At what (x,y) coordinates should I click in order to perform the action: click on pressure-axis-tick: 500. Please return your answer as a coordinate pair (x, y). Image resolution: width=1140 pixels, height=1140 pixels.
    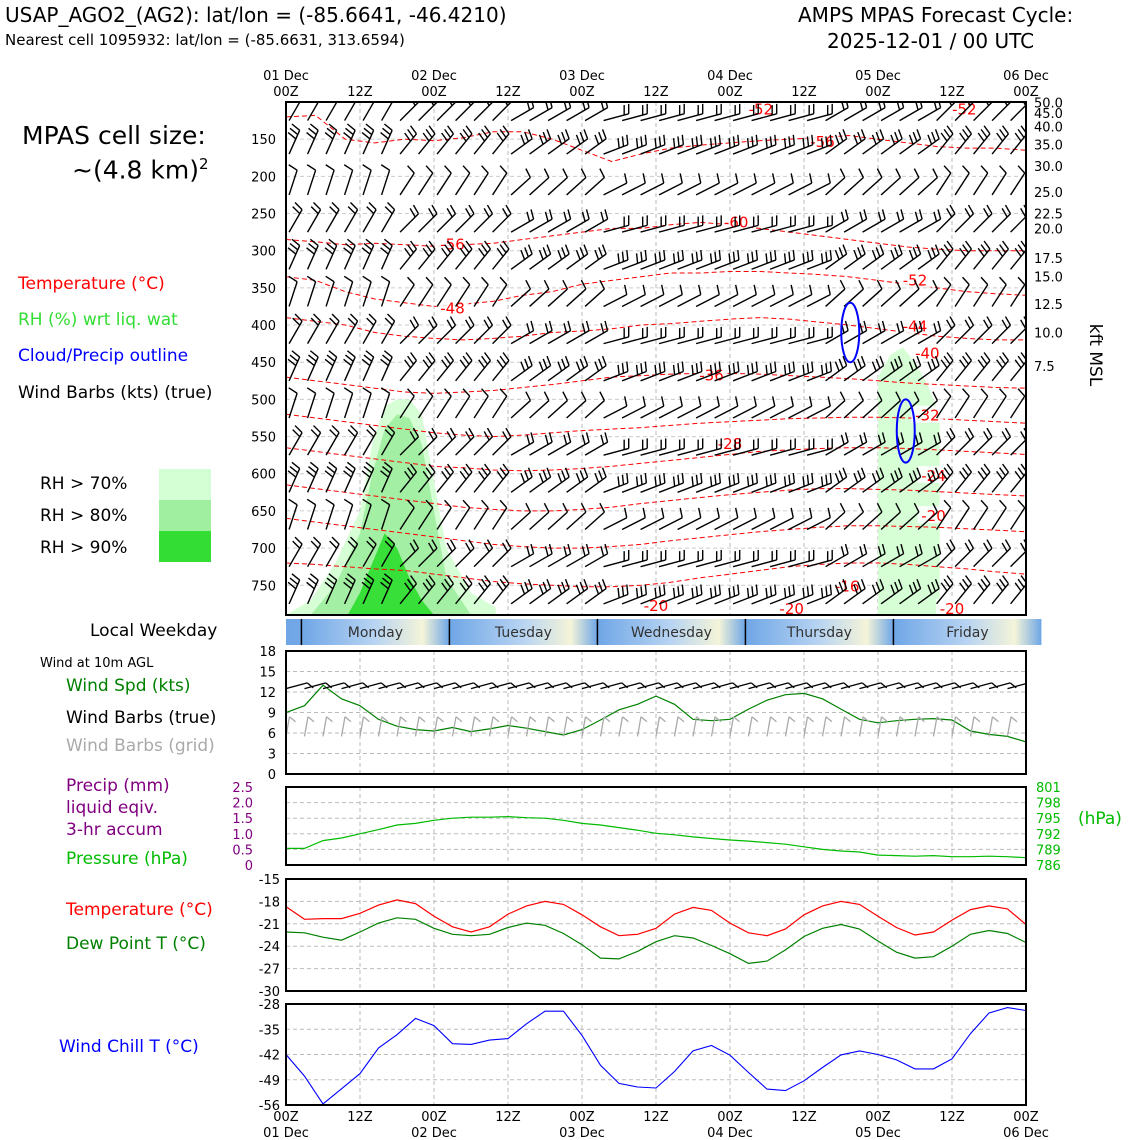
    Looking at the image, I should click on (263, 400).